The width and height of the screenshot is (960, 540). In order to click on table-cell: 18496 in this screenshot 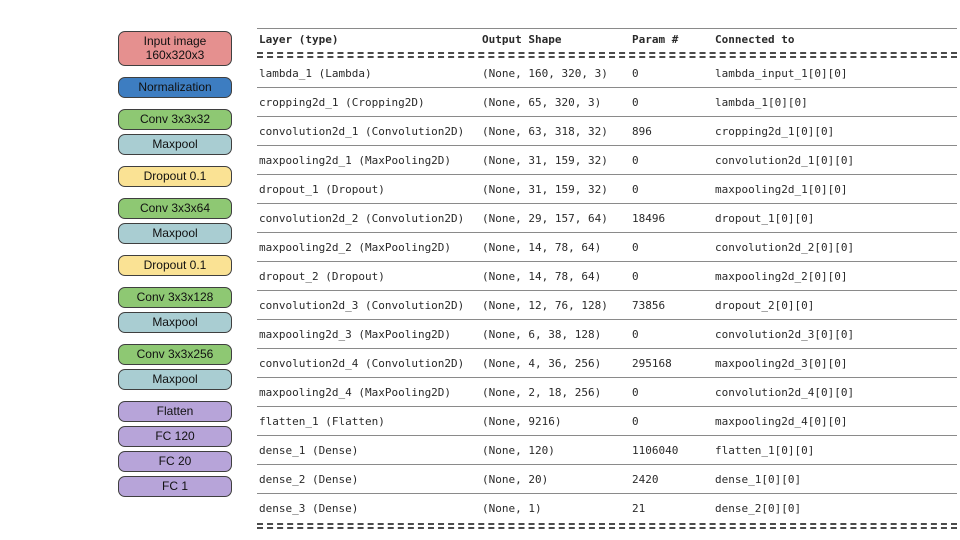, I will do `click(649, 218)`.